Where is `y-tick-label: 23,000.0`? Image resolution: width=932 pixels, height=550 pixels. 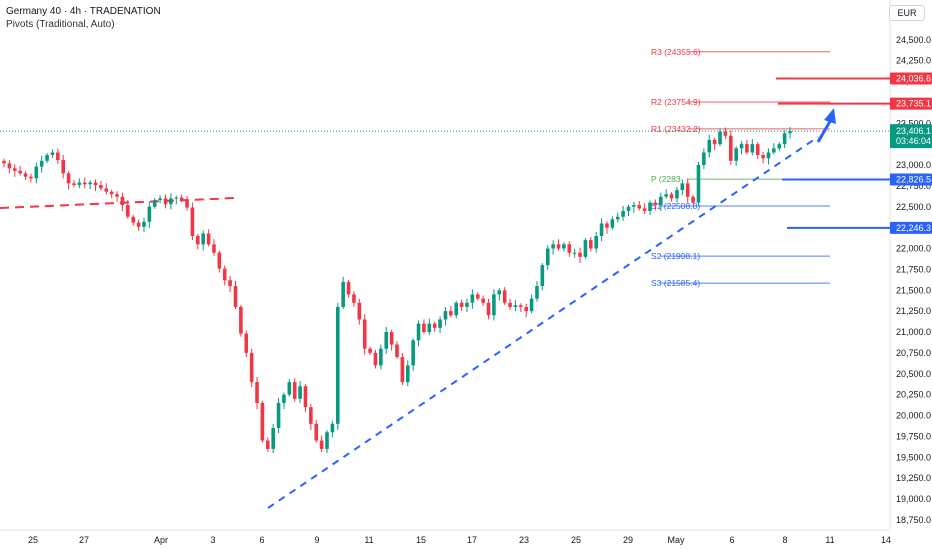 y-tick-label: 23,000.0 is located at coordinates (913, 165).